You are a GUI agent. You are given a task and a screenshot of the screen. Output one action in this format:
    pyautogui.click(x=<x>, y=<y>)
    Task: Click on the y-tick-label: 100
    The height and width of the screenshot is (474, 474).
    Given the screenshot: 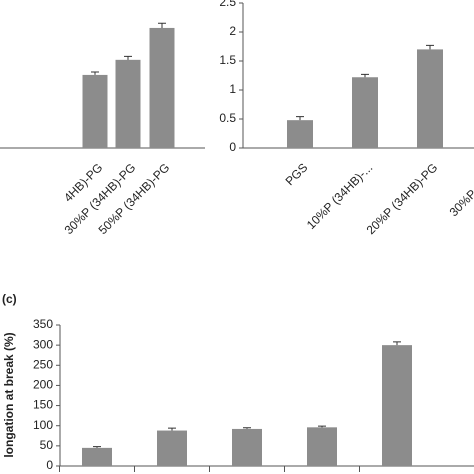 What is the action you would take?
    pyautogui.click(x=43, y=425)
    